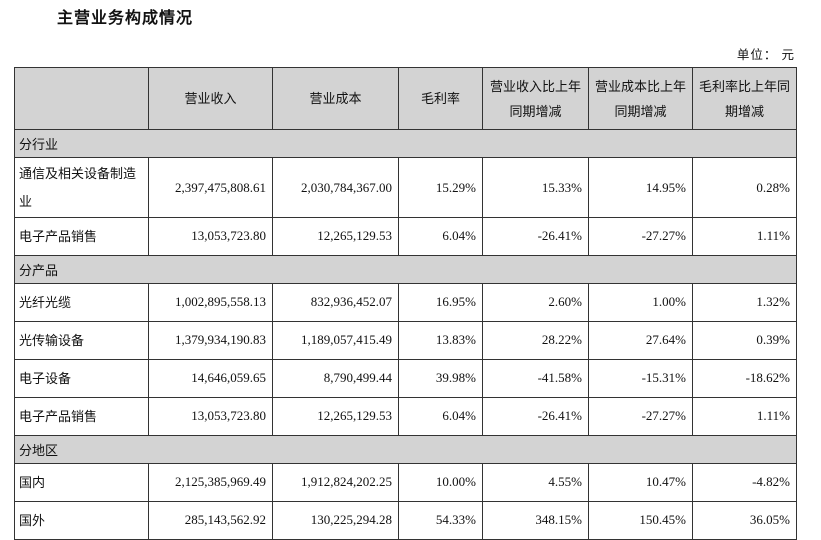 The image size is (821, 540). Describe the element at coordinates (440, 99) in the screenshot. I see `column-header: 毛利率` at that location.